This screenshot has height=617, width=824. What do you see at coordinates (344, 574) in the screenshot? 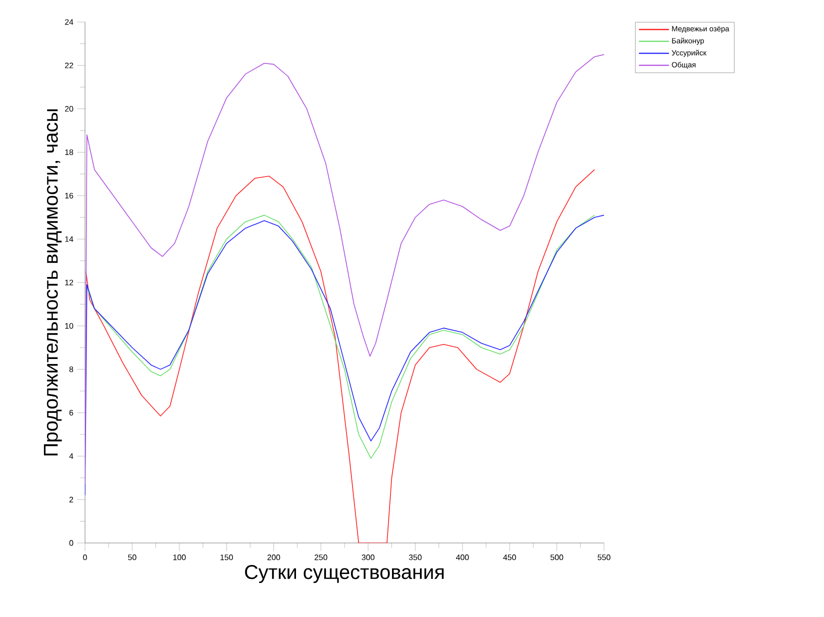
I see `x-axis-title: Сутки существования` at bounding box center [344, 574].